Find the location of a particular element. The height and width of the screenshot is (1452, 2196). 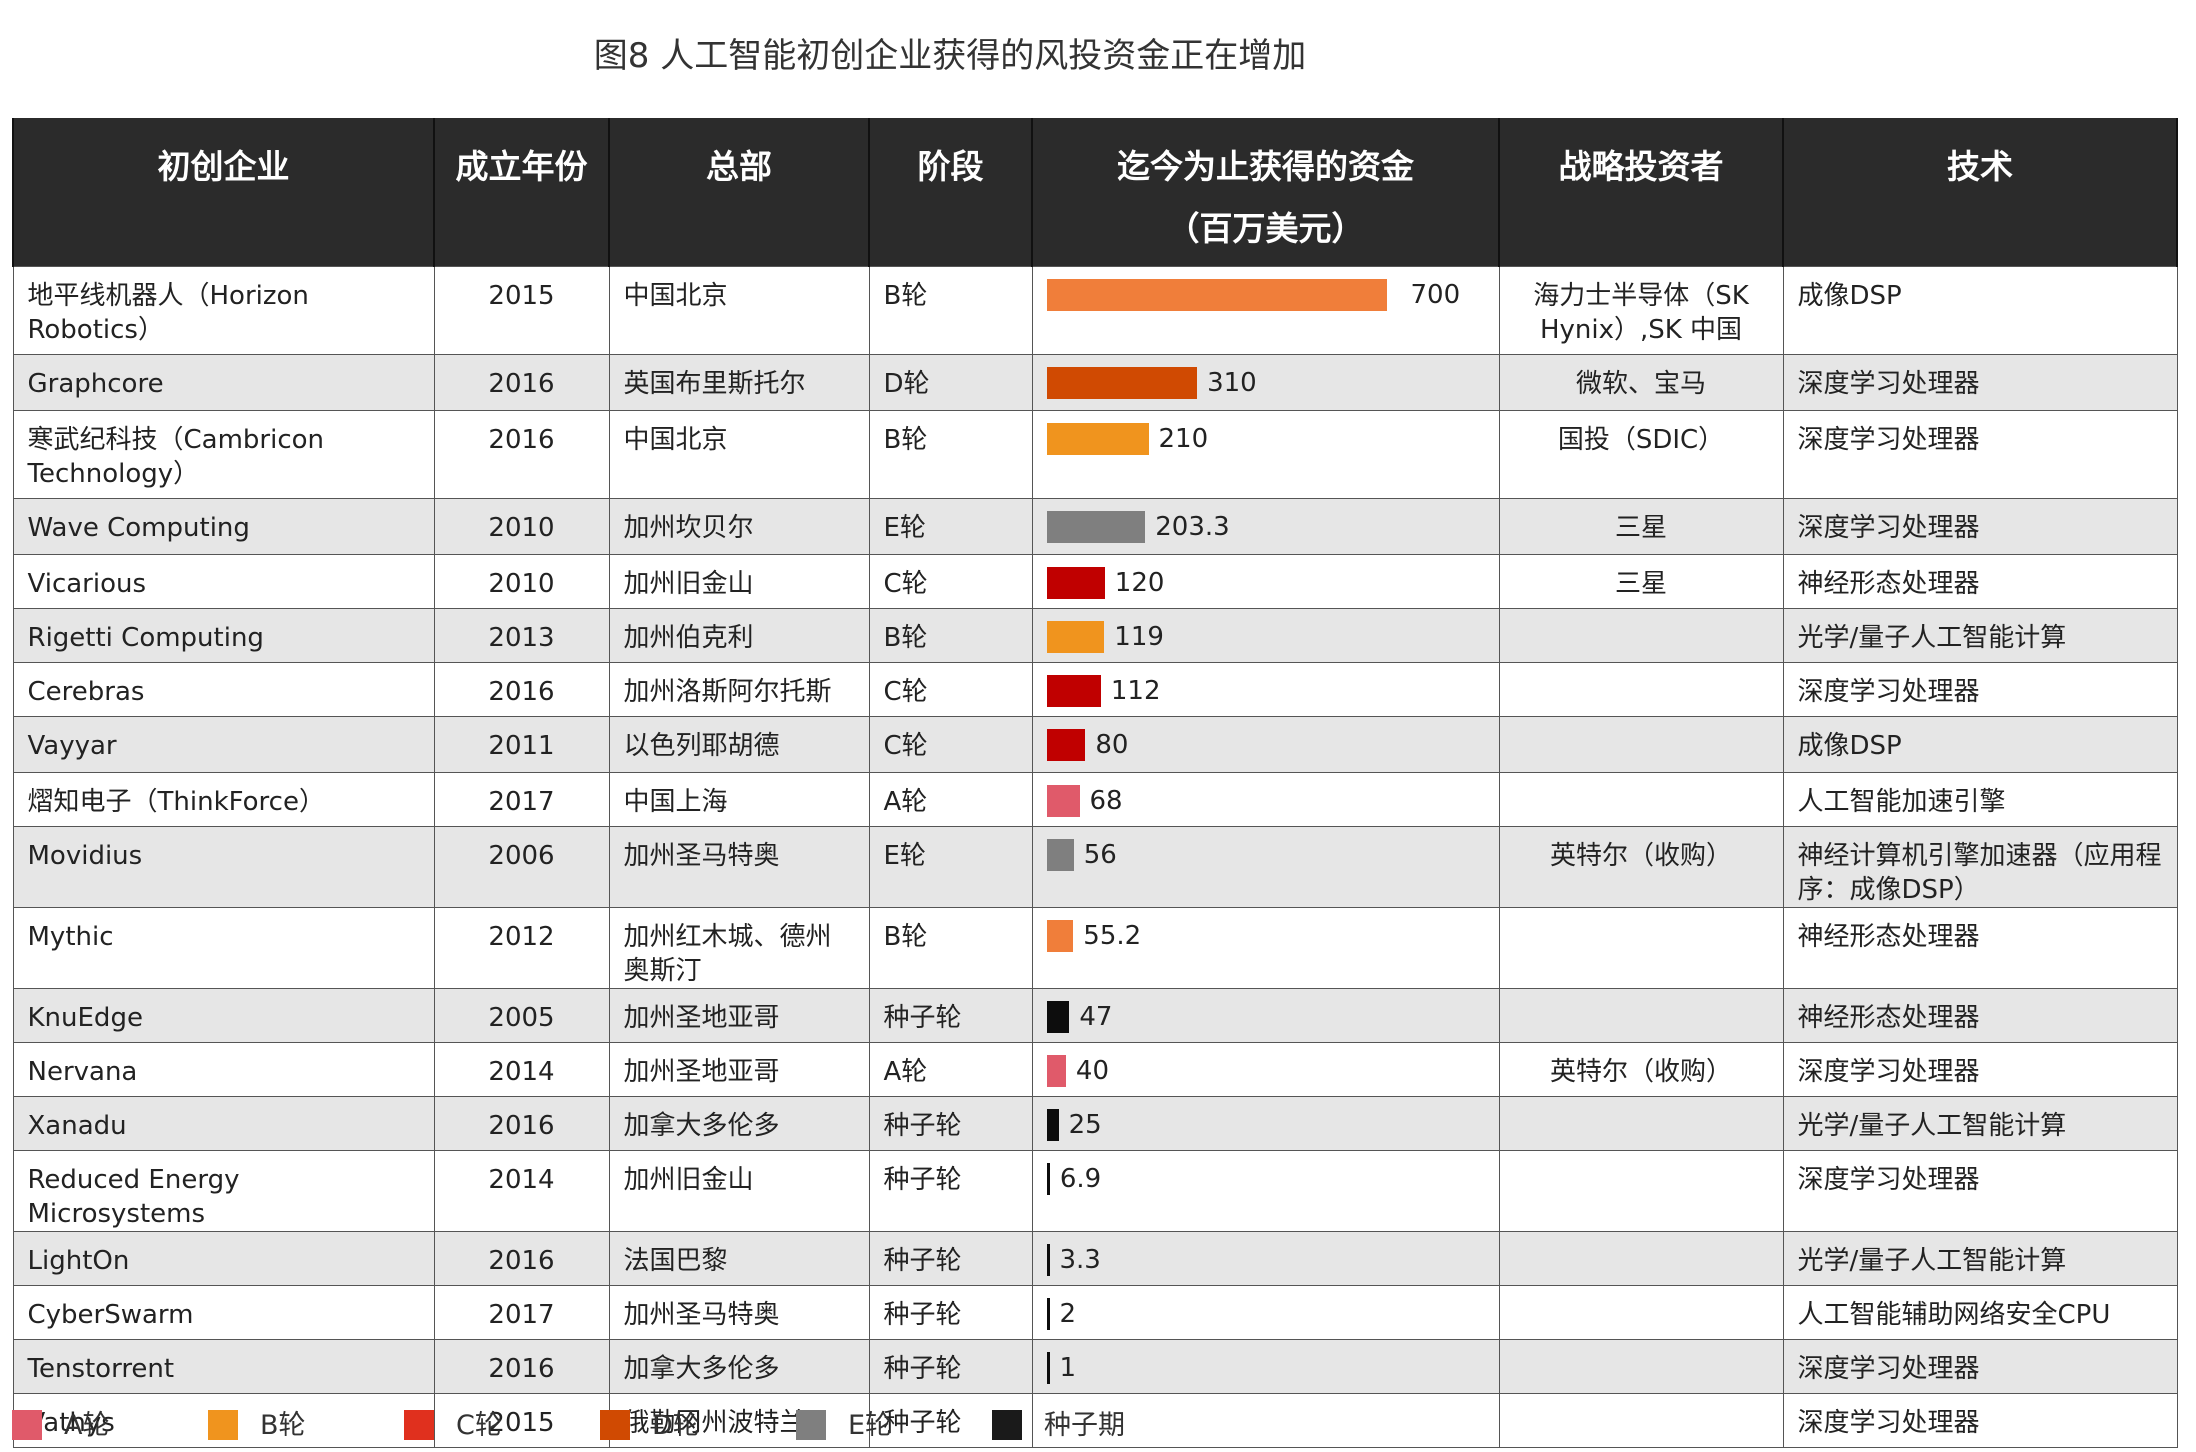

cell-hq: 加州坎贝尔 is located at coordinates (739, 526).